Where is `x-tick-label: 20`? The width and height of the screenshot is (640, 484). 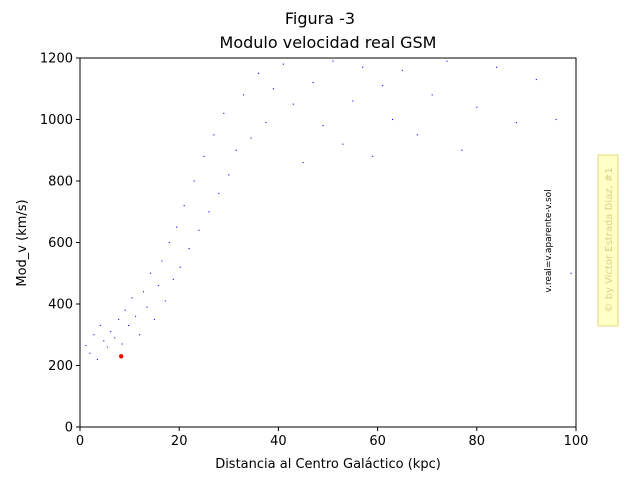 x-tick-label: 20 is located at coordinates (179, 441).